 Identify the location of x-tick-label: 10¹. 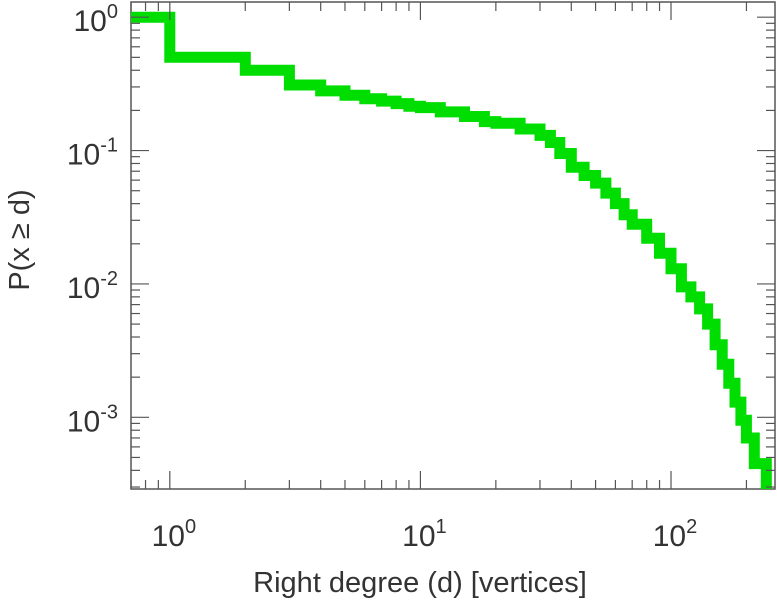
(424, 534).